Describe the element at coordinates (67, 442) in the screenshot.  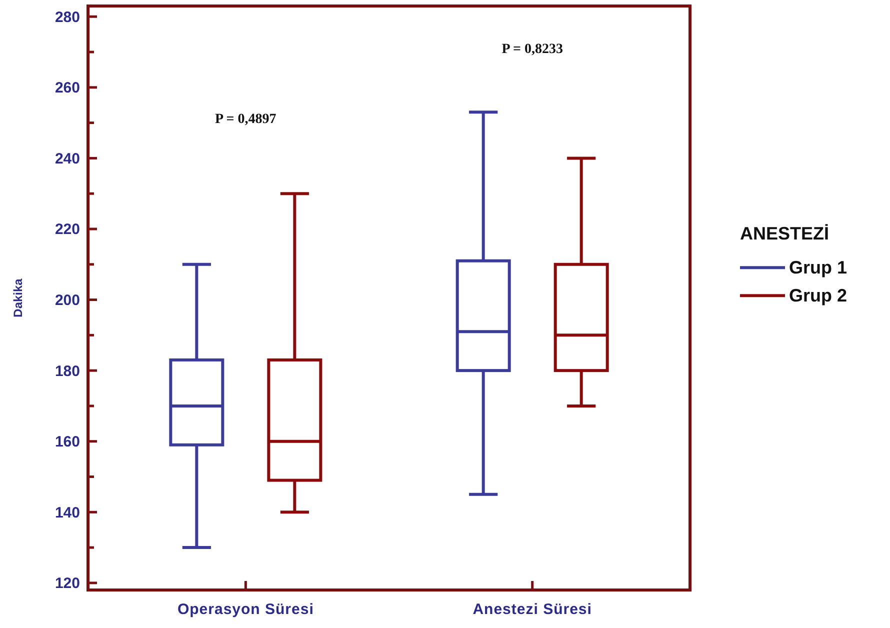
I see `y-tick-label: 160` at that location.